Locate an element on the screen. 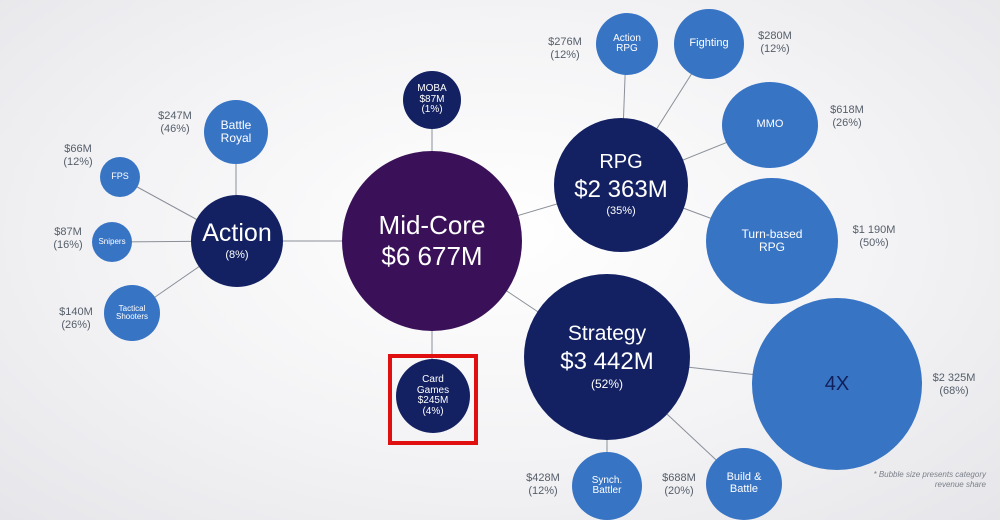 This screenshot has width=1000, height=520. bubble-synch-battler: Synch. Battler is located at coordinates (607, 486).